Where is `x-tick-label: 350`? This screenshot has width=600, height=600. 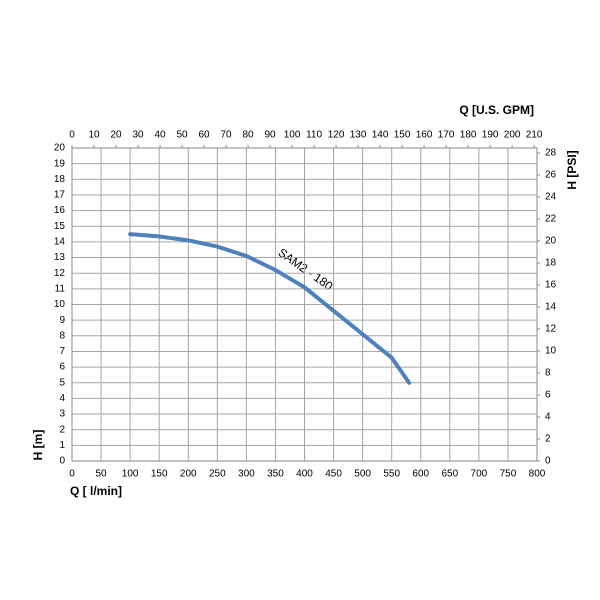
x-tick-label: 350 is located at coordinates (275, 474).